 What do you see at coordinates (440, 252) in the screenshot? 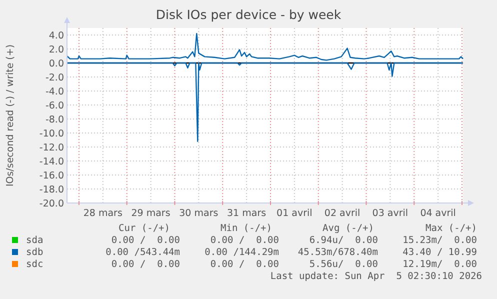
I see `text: 43.40 / 10.99` at bounding box center [440, 252].